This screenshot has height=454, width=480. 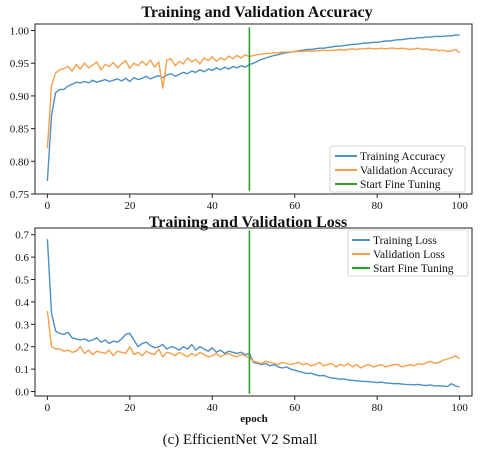 I want to click on loss-y-tick-label: 0.6, so click(x=22, y=258).